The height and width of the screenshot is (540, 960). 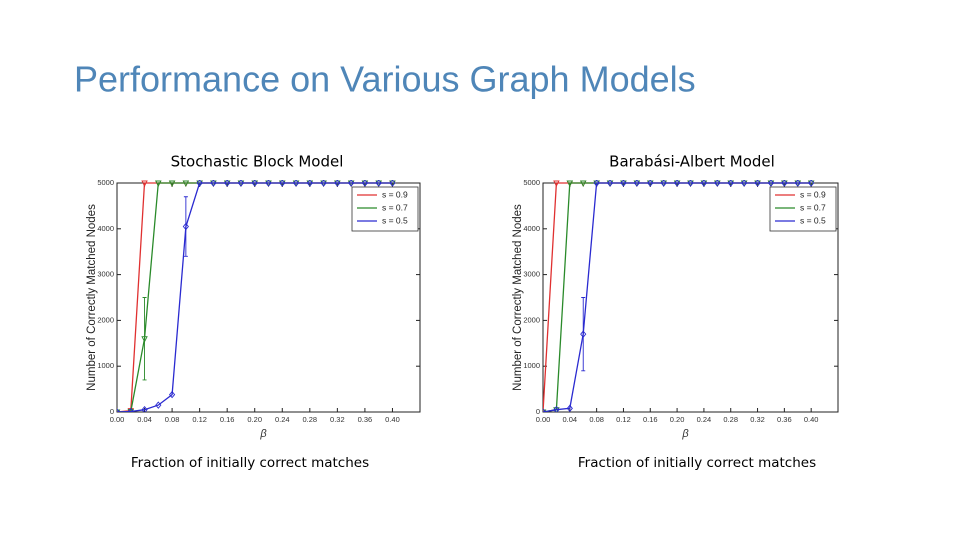 I want to click on y-tick-label: 1000, so click(x=105, y=365).